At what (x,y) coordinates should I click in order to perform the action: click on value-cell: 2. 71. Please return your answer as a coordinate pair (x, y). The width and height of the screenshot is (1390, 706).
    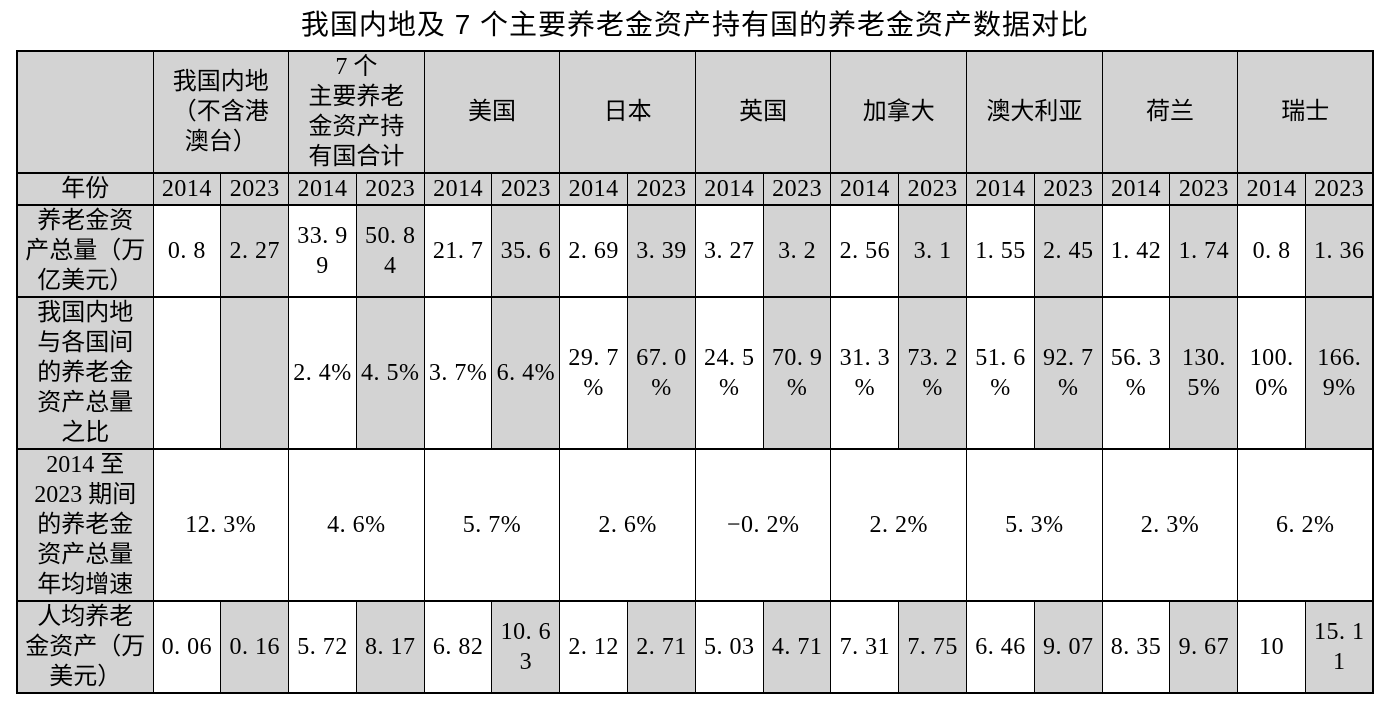
    Looking at the image, I should click on (661, 647).